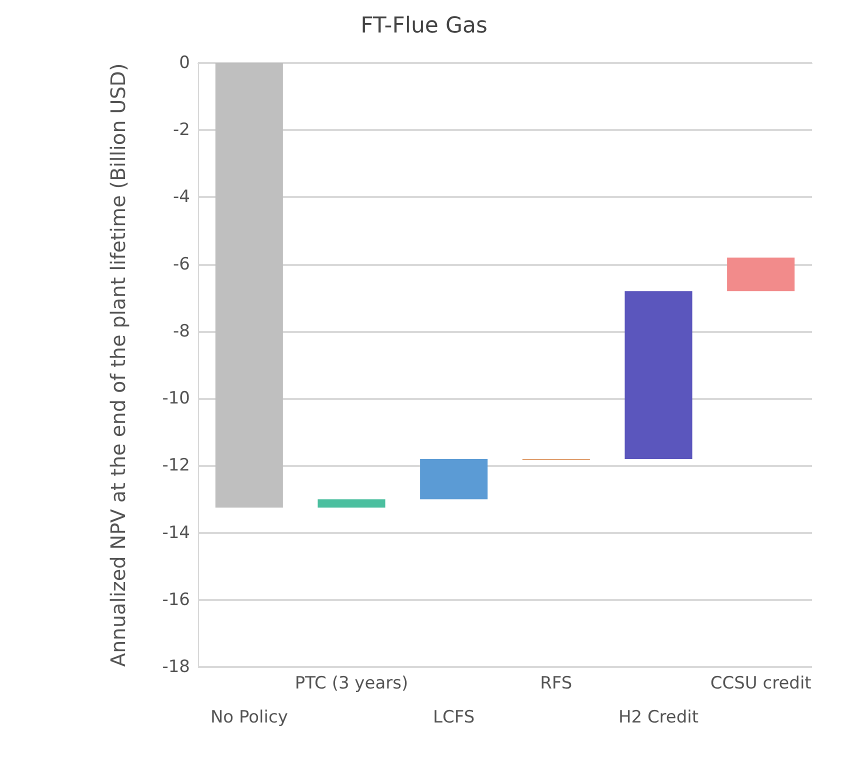 This screenshot has height=760, width=848. I want to click on x-tick-label: LCFS, so click(454, 718).